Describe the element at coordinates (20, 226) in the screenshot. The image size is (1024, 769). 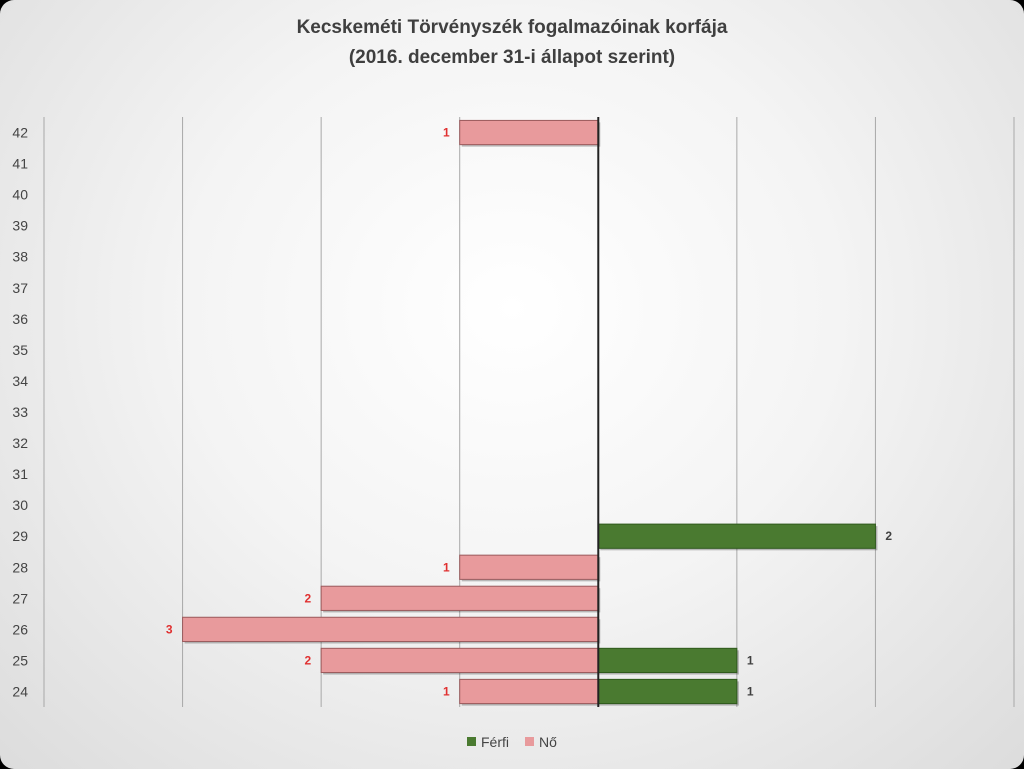
I see `y-tick-label: 39` at that location.